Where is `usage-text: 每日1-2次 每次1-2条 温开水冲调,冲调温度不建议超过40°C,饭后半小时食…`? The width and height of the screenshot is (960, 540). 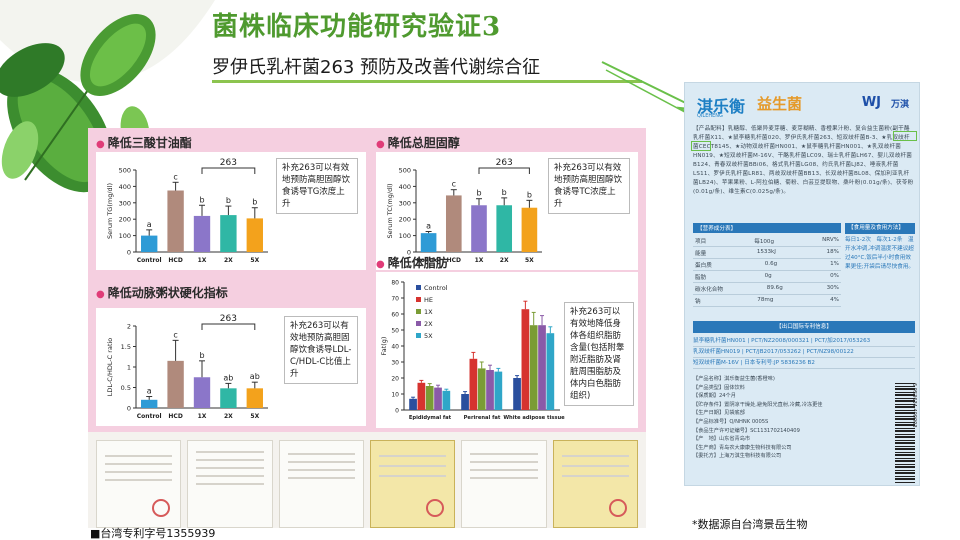 usage-text: 每日1-2次 每次1-2条 温开水冲调,冲调温度不建议超过40°C,饭后半小时食… is located at coordinates (880, 253).